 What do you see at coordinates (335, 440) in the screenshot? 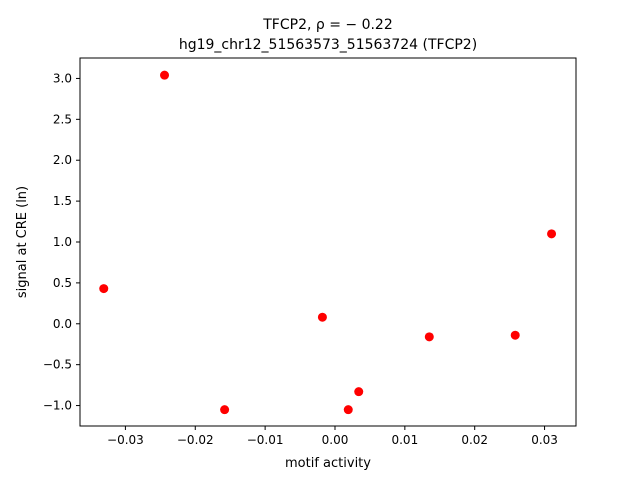
I see `x-tick-label: 0.00` at bounding box center [335, 440].